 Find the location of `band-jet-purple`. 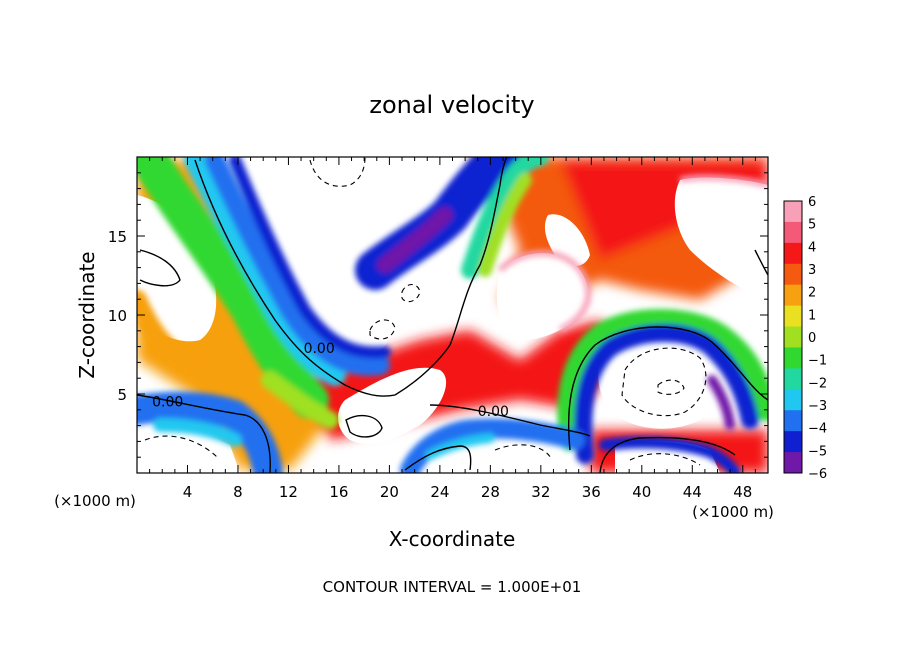

band-jet-purple is located at coordinates (415, 240).